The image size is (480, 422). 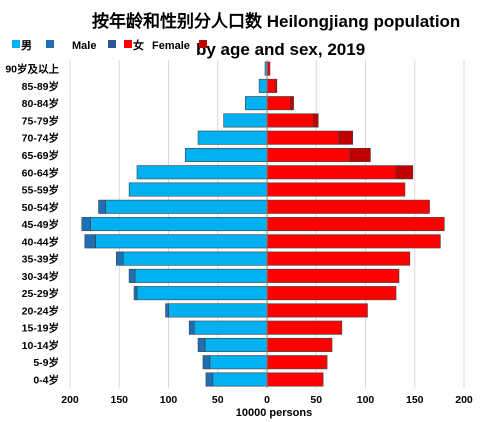 I want to click on legend: 男 Male 女 Female, so click(x=109, y=45).